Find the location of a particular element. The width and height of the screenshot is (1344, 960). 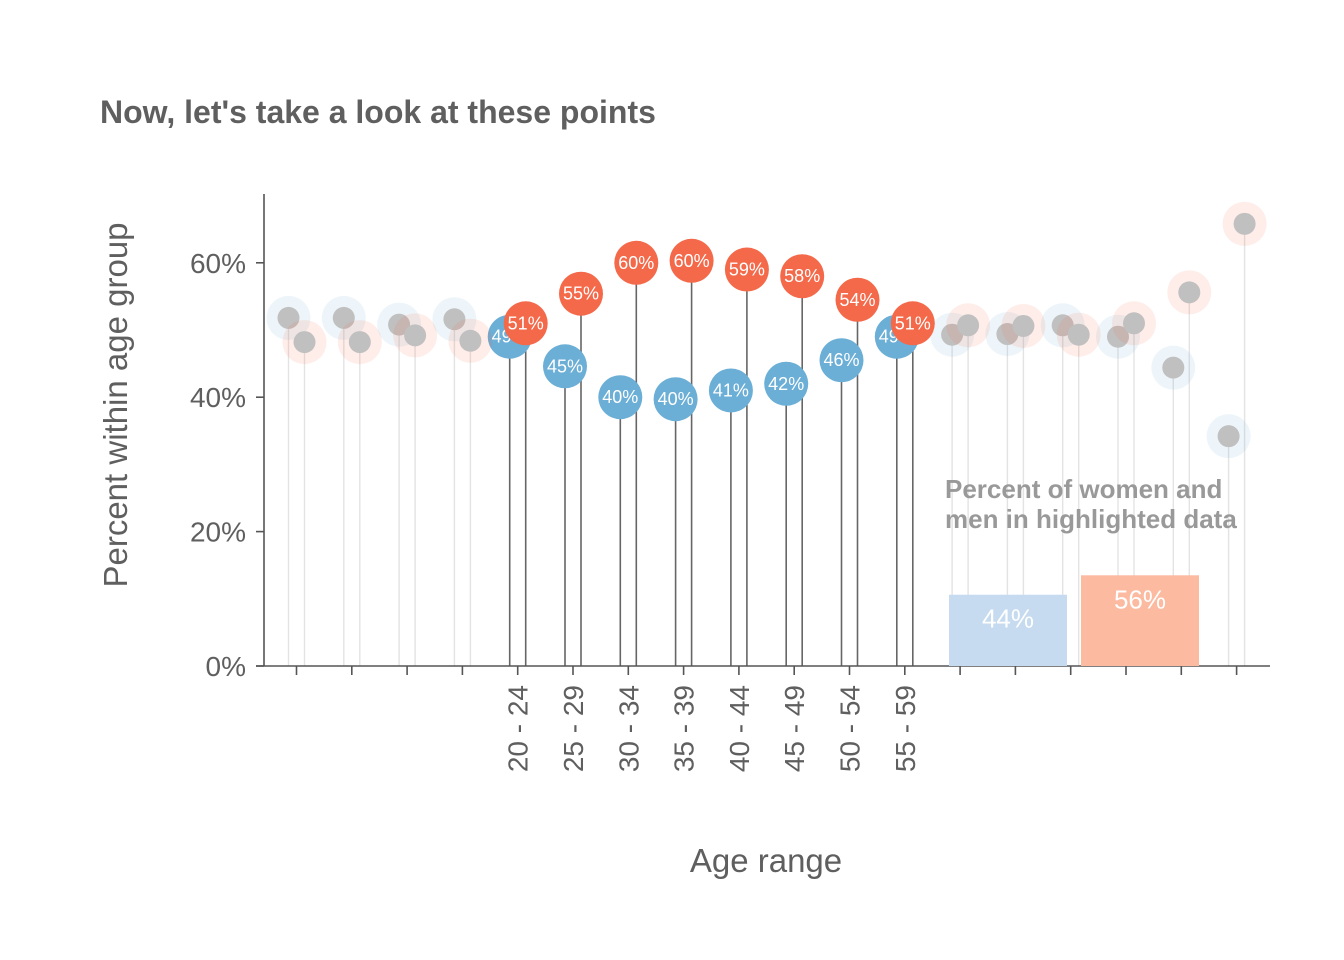

data-point-label: 58% is located at coordinates (802, 276).